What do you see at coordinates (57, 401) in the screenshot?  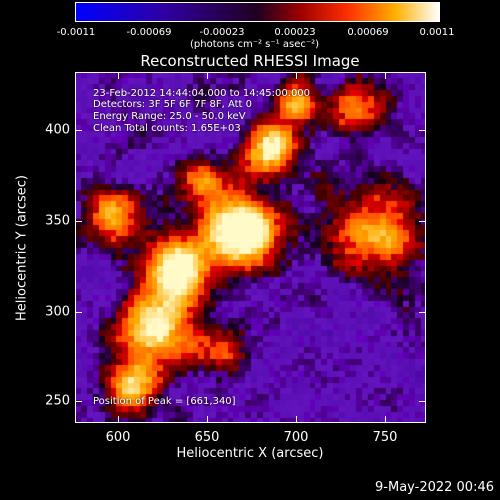 I see `y-tick-label: 250` at bounding box center [57, 401].